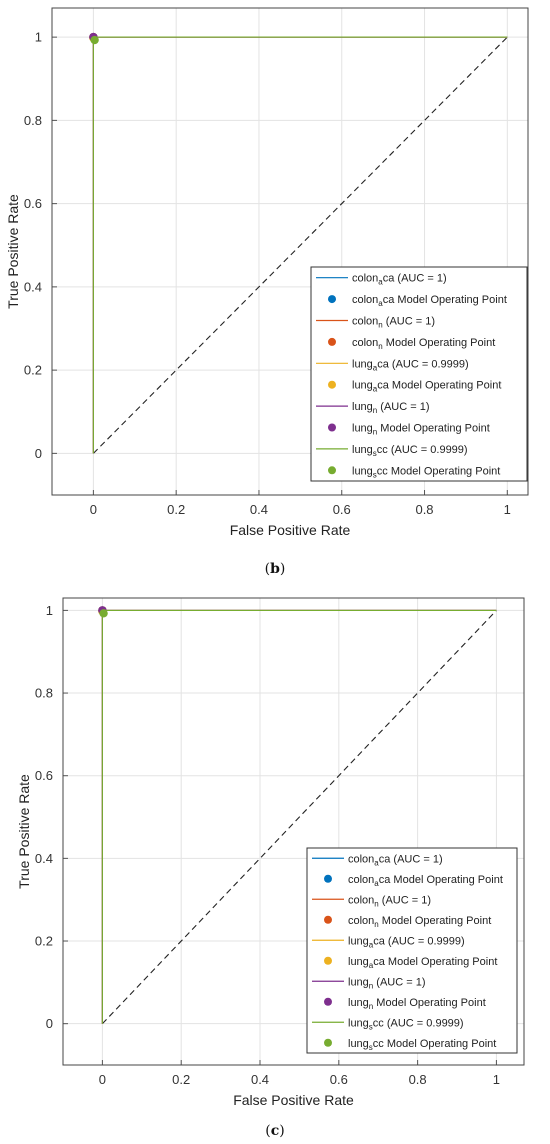 The image size is (550, 1144). What do you see at coordinates (275, 569) in the screenshot?
I see `figure-caption: (b)` at bounding box center [275, 569].